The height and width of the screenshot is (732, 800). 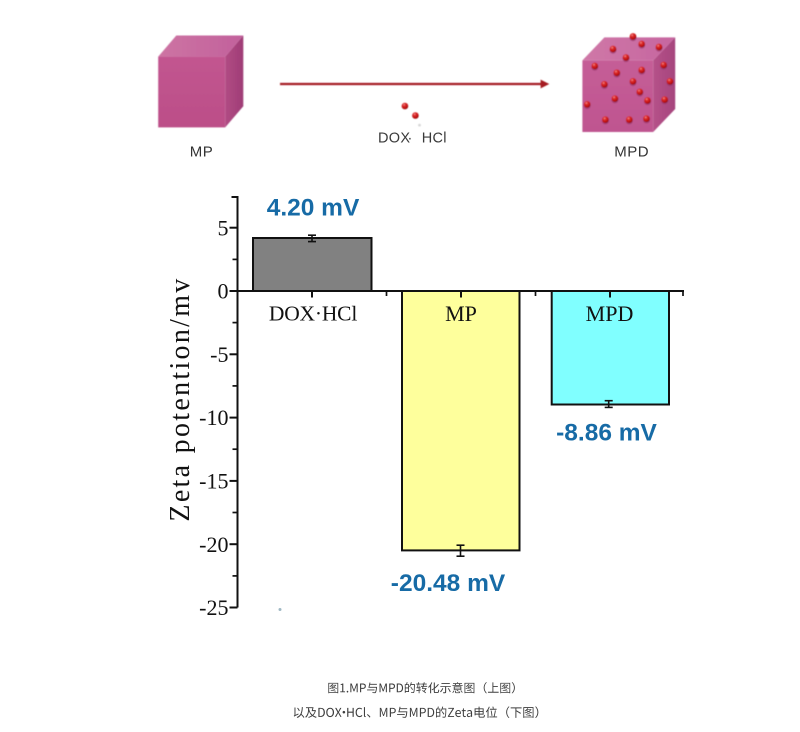 I want to click on svg-text: DOX, so click(x=394, y=139).